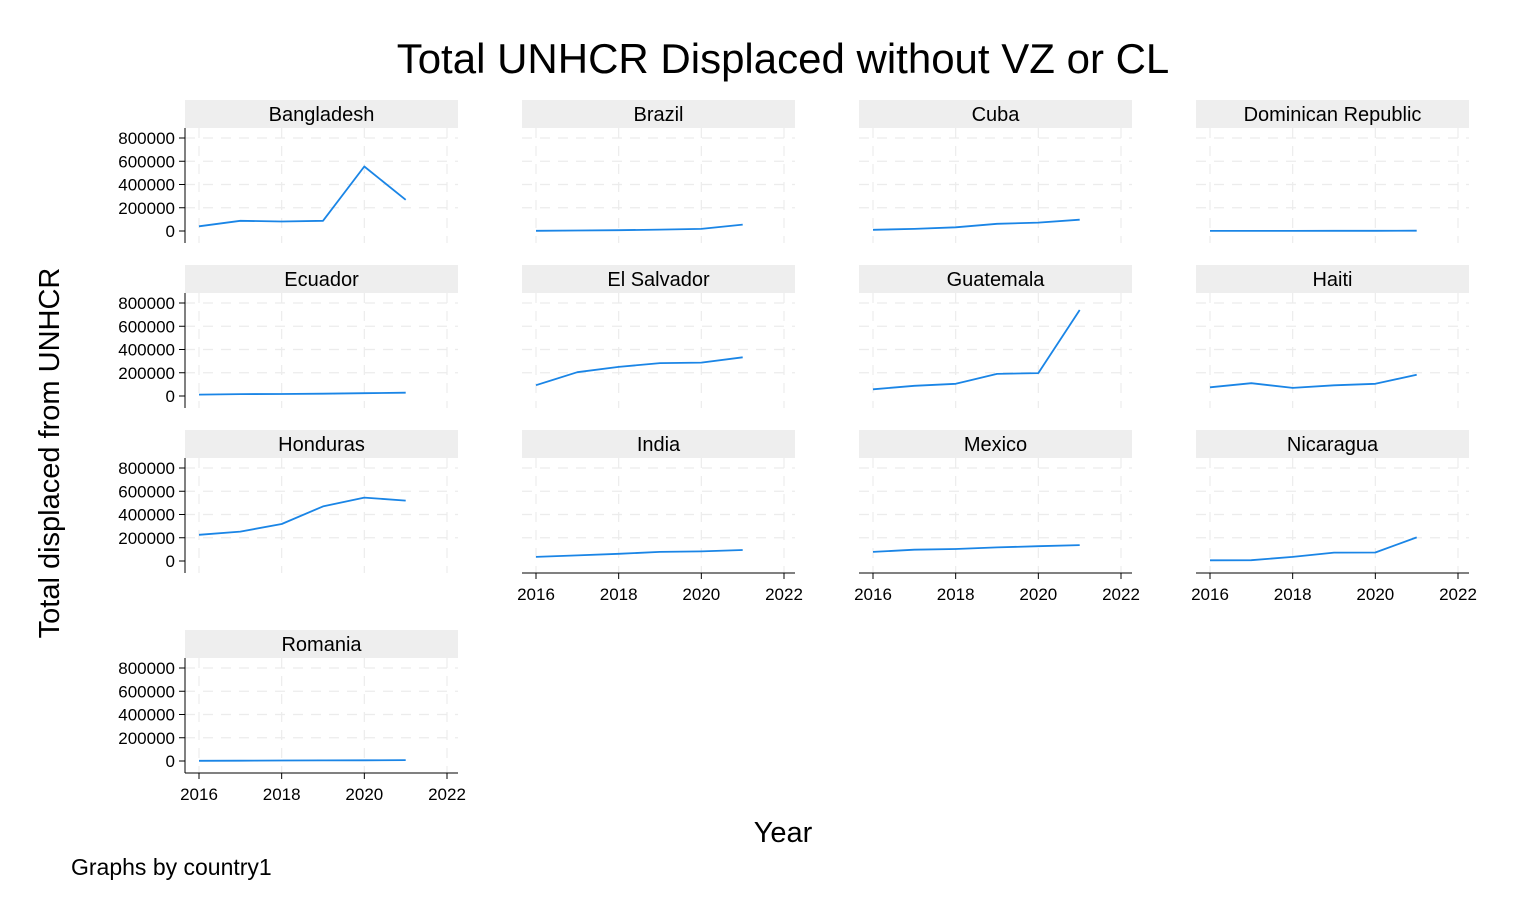  What do you see at coordinates (288, 336) in the screenshot?
I see `panel-ecuador: Ecuador 0 200000 400000 600000 800000` at bounding box center [288, 336].